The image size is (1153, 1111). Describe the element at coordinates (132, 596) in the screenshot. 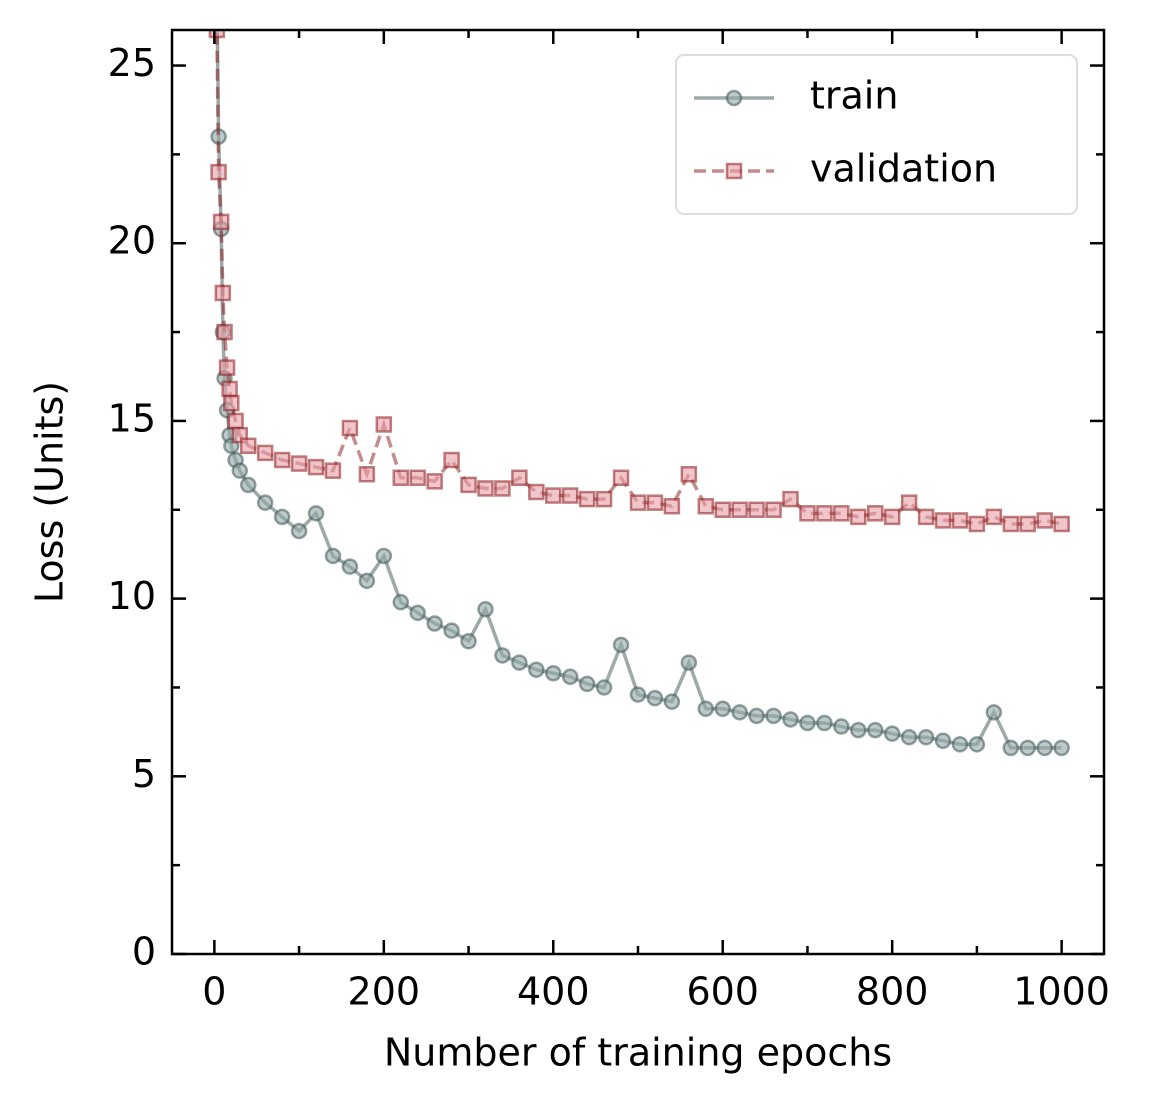

I see `y-tick-label: 10` at that location.